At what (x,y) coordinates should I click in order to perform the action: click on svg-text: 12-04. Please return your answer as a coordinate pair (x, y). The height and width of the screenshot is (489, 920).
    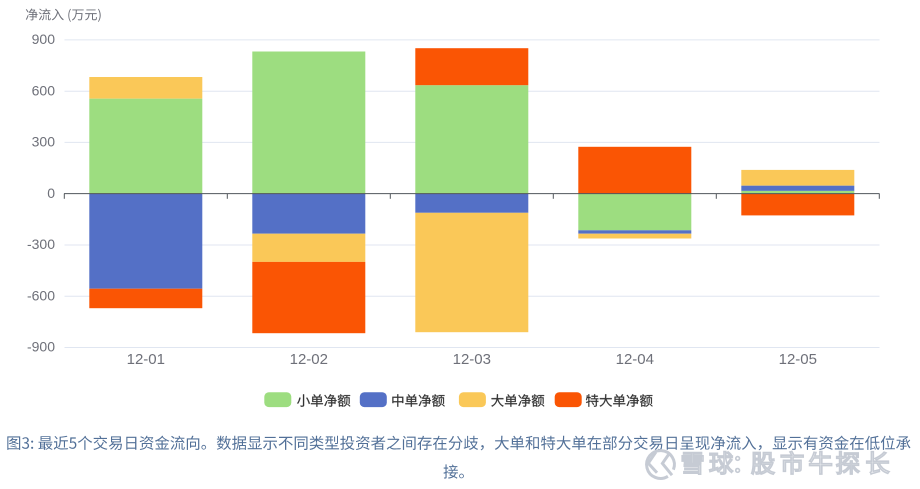
    Looking at the image, I should click on (635, 359).